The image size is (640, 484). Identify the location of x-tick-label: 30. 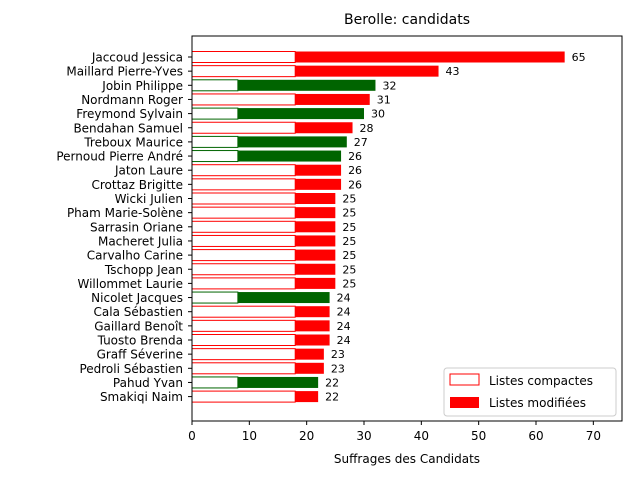
(363, 436).